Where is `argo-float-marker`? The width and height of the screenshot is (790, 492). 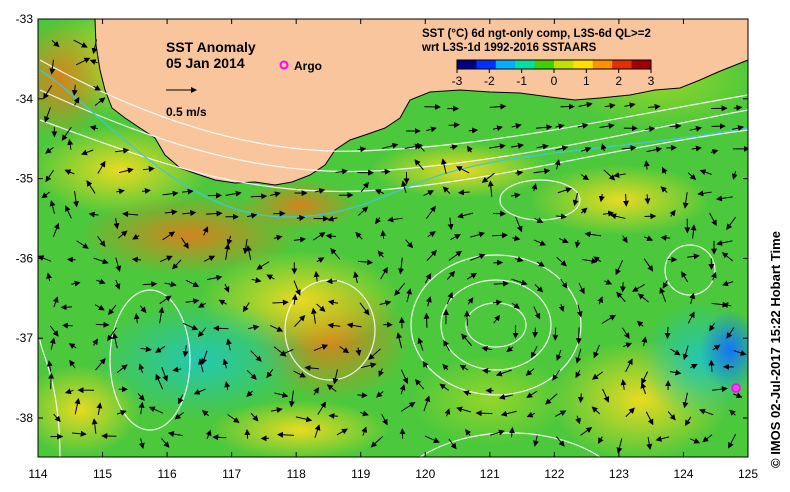
argo-float-marker is located at coordinates (736, 388).